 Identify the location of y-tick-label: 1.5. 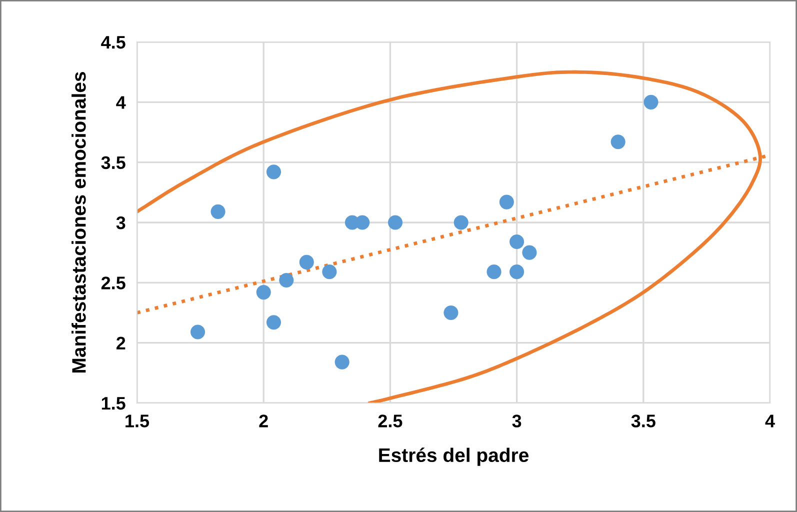
(114, 403).